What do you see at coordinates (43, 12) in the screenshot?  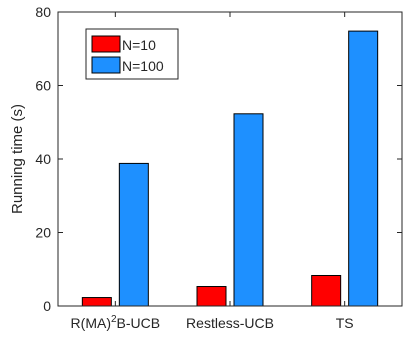 I see `y-tick-label: 80` at bounding box center [43, 12].